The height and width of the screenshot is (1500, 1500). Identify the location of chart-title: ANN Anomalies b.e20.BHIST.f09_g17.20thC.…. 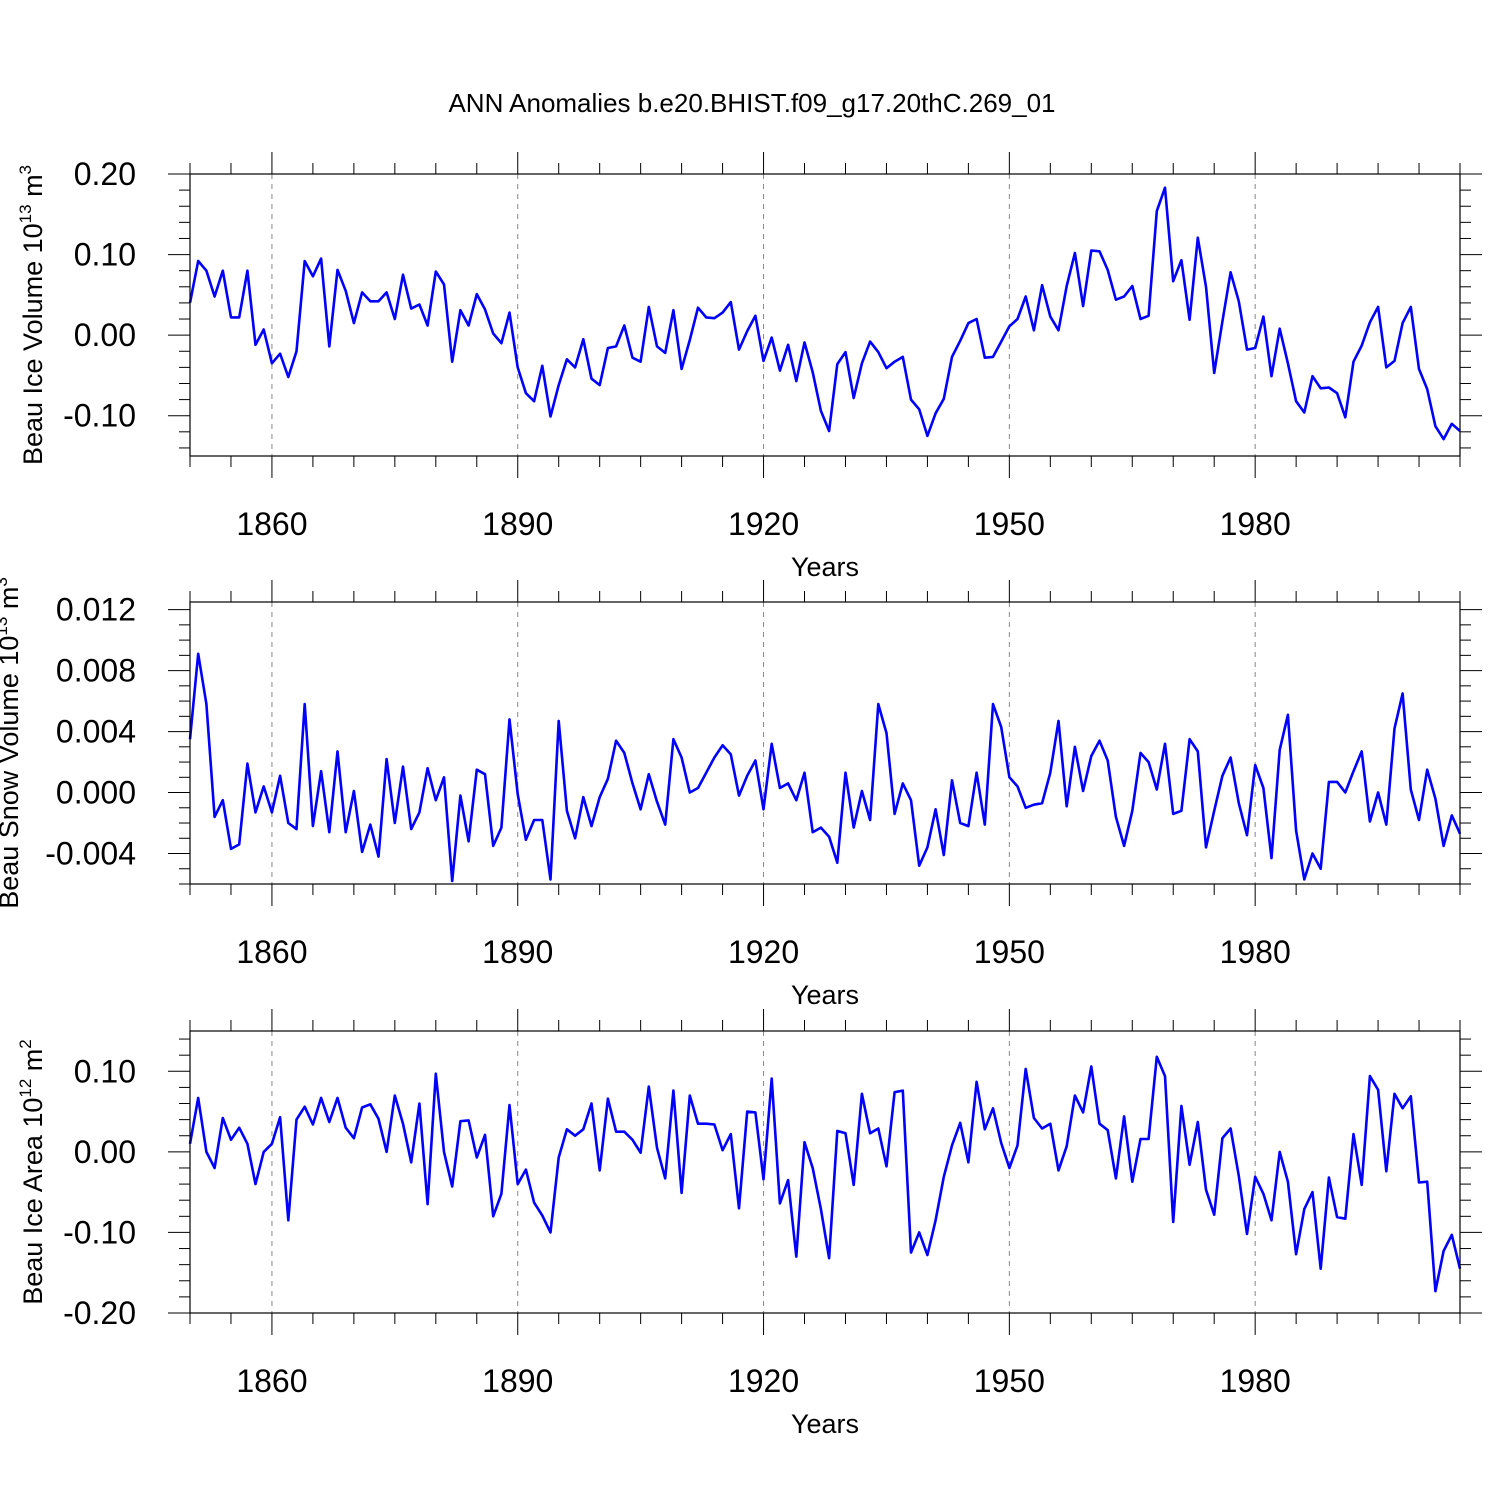
(751, 103).